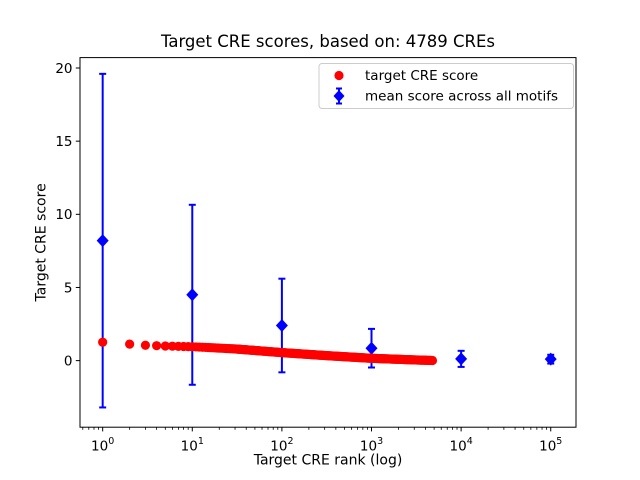  Describe the element at coordinates (281, 445) in the screenshot. I see `x-tick-label: 10²` at that location.